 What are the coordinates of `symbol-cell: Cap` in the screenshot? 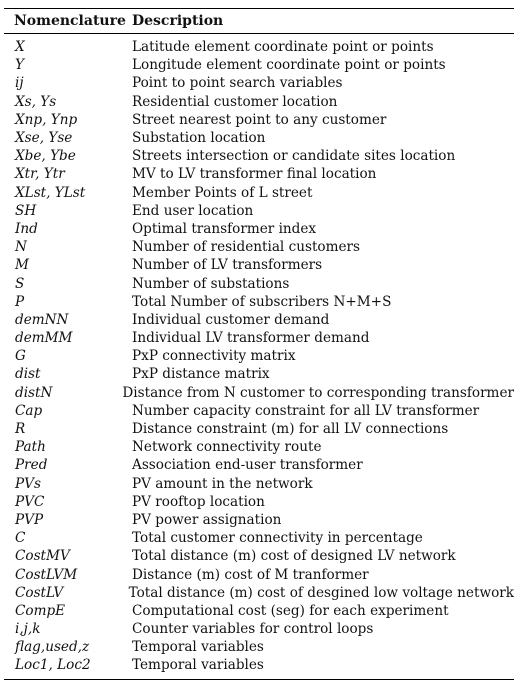 It's located at (29, 410).